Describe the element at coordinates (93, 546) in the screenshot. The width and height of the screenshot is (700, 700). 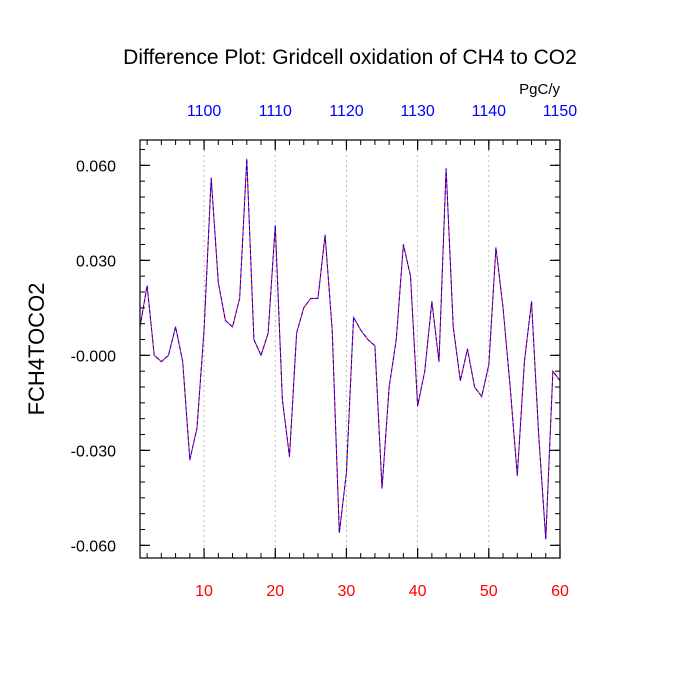
I see `y-tick-label: -0.060` at that location.